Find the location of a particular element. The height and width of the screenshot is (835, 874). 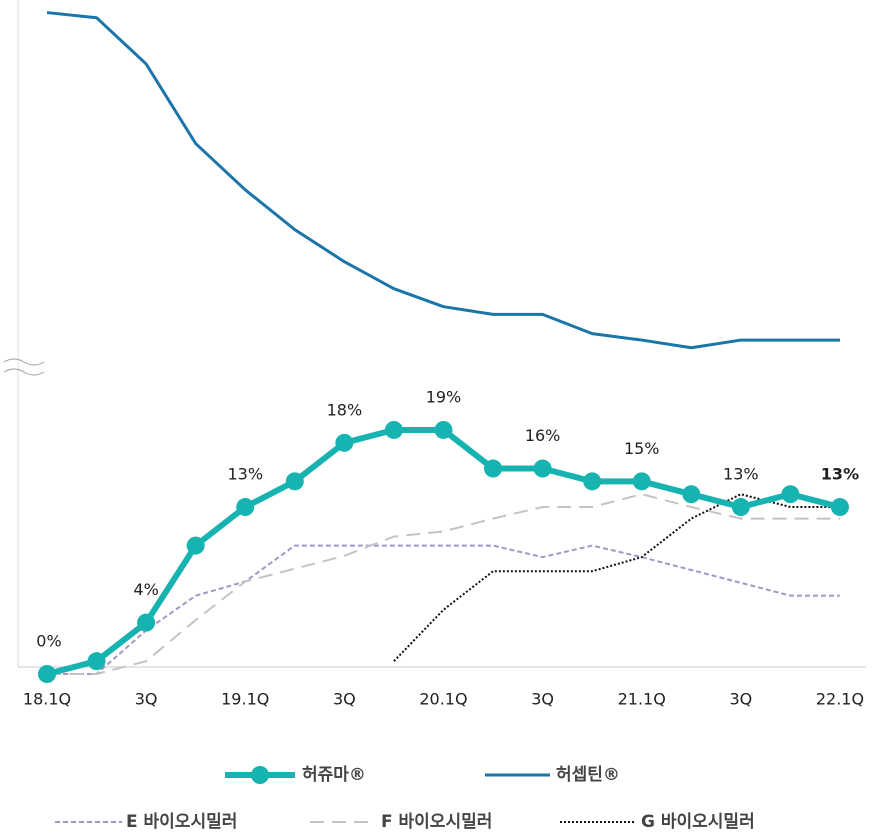

legend-marker is located at coordinates (260, 775).